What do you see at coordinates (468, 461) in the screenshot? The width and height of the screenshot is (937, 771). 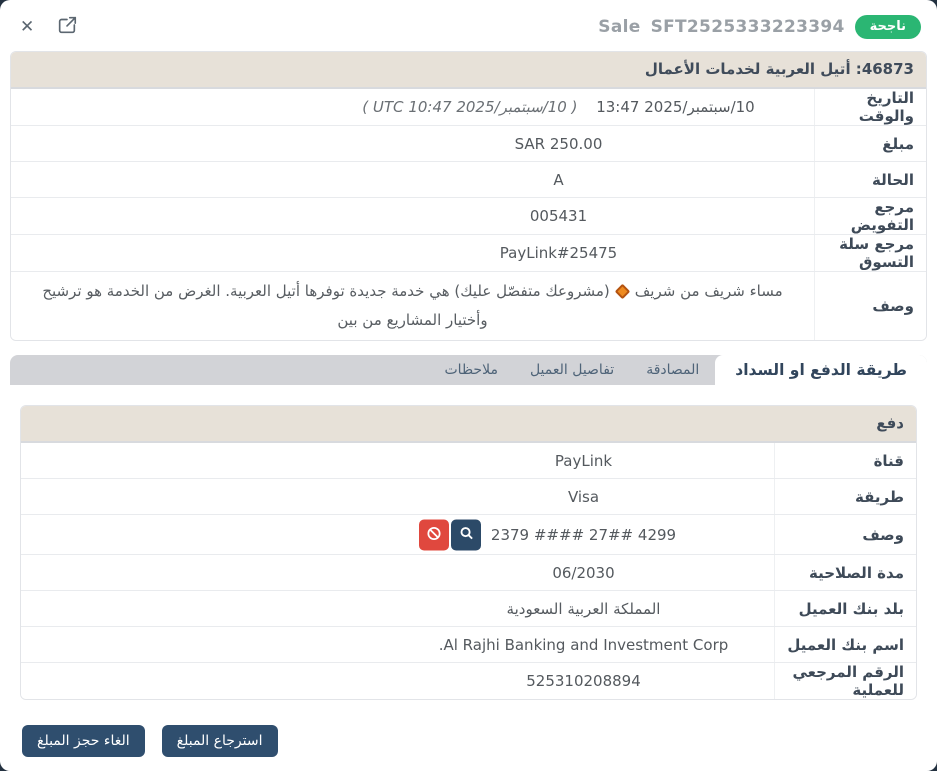 I see `table-row-channel: قناة PayLink` at bounding box center [468, 461].